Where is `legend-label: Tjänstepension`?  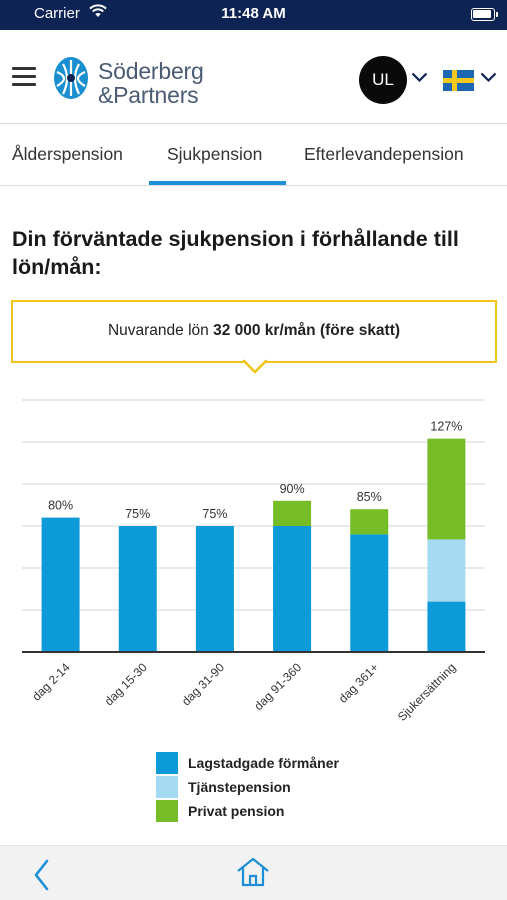
legend-label: Tjänstepension is located at coordinates (239, 787).